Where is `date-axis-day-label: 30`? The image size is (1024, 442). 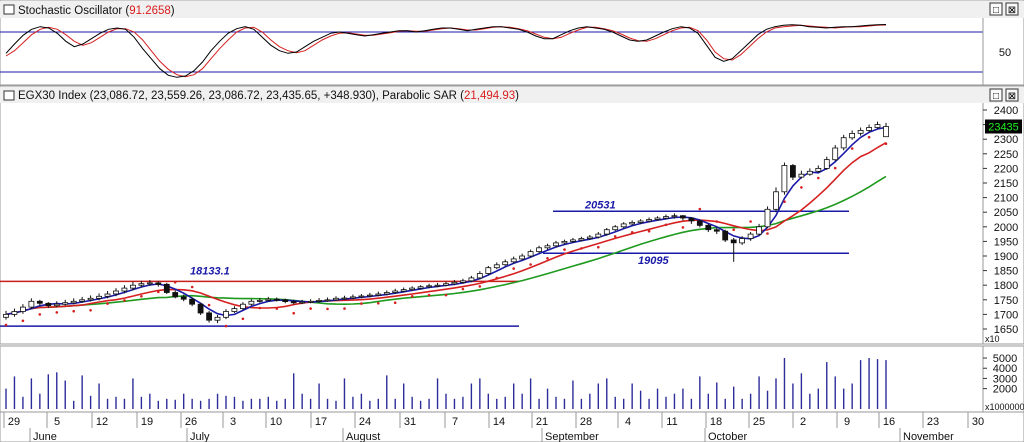
date-axis-day-label: 30 is located at coordinates (978, 422).